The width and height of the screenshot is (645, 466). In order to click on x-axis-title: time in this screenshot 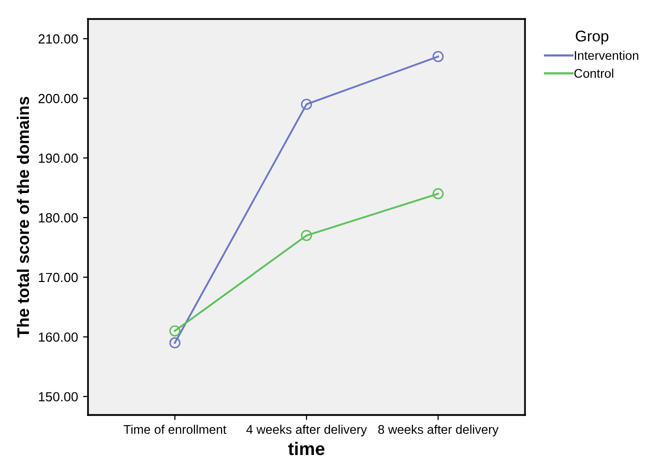, I will do `click(306, 449)`.